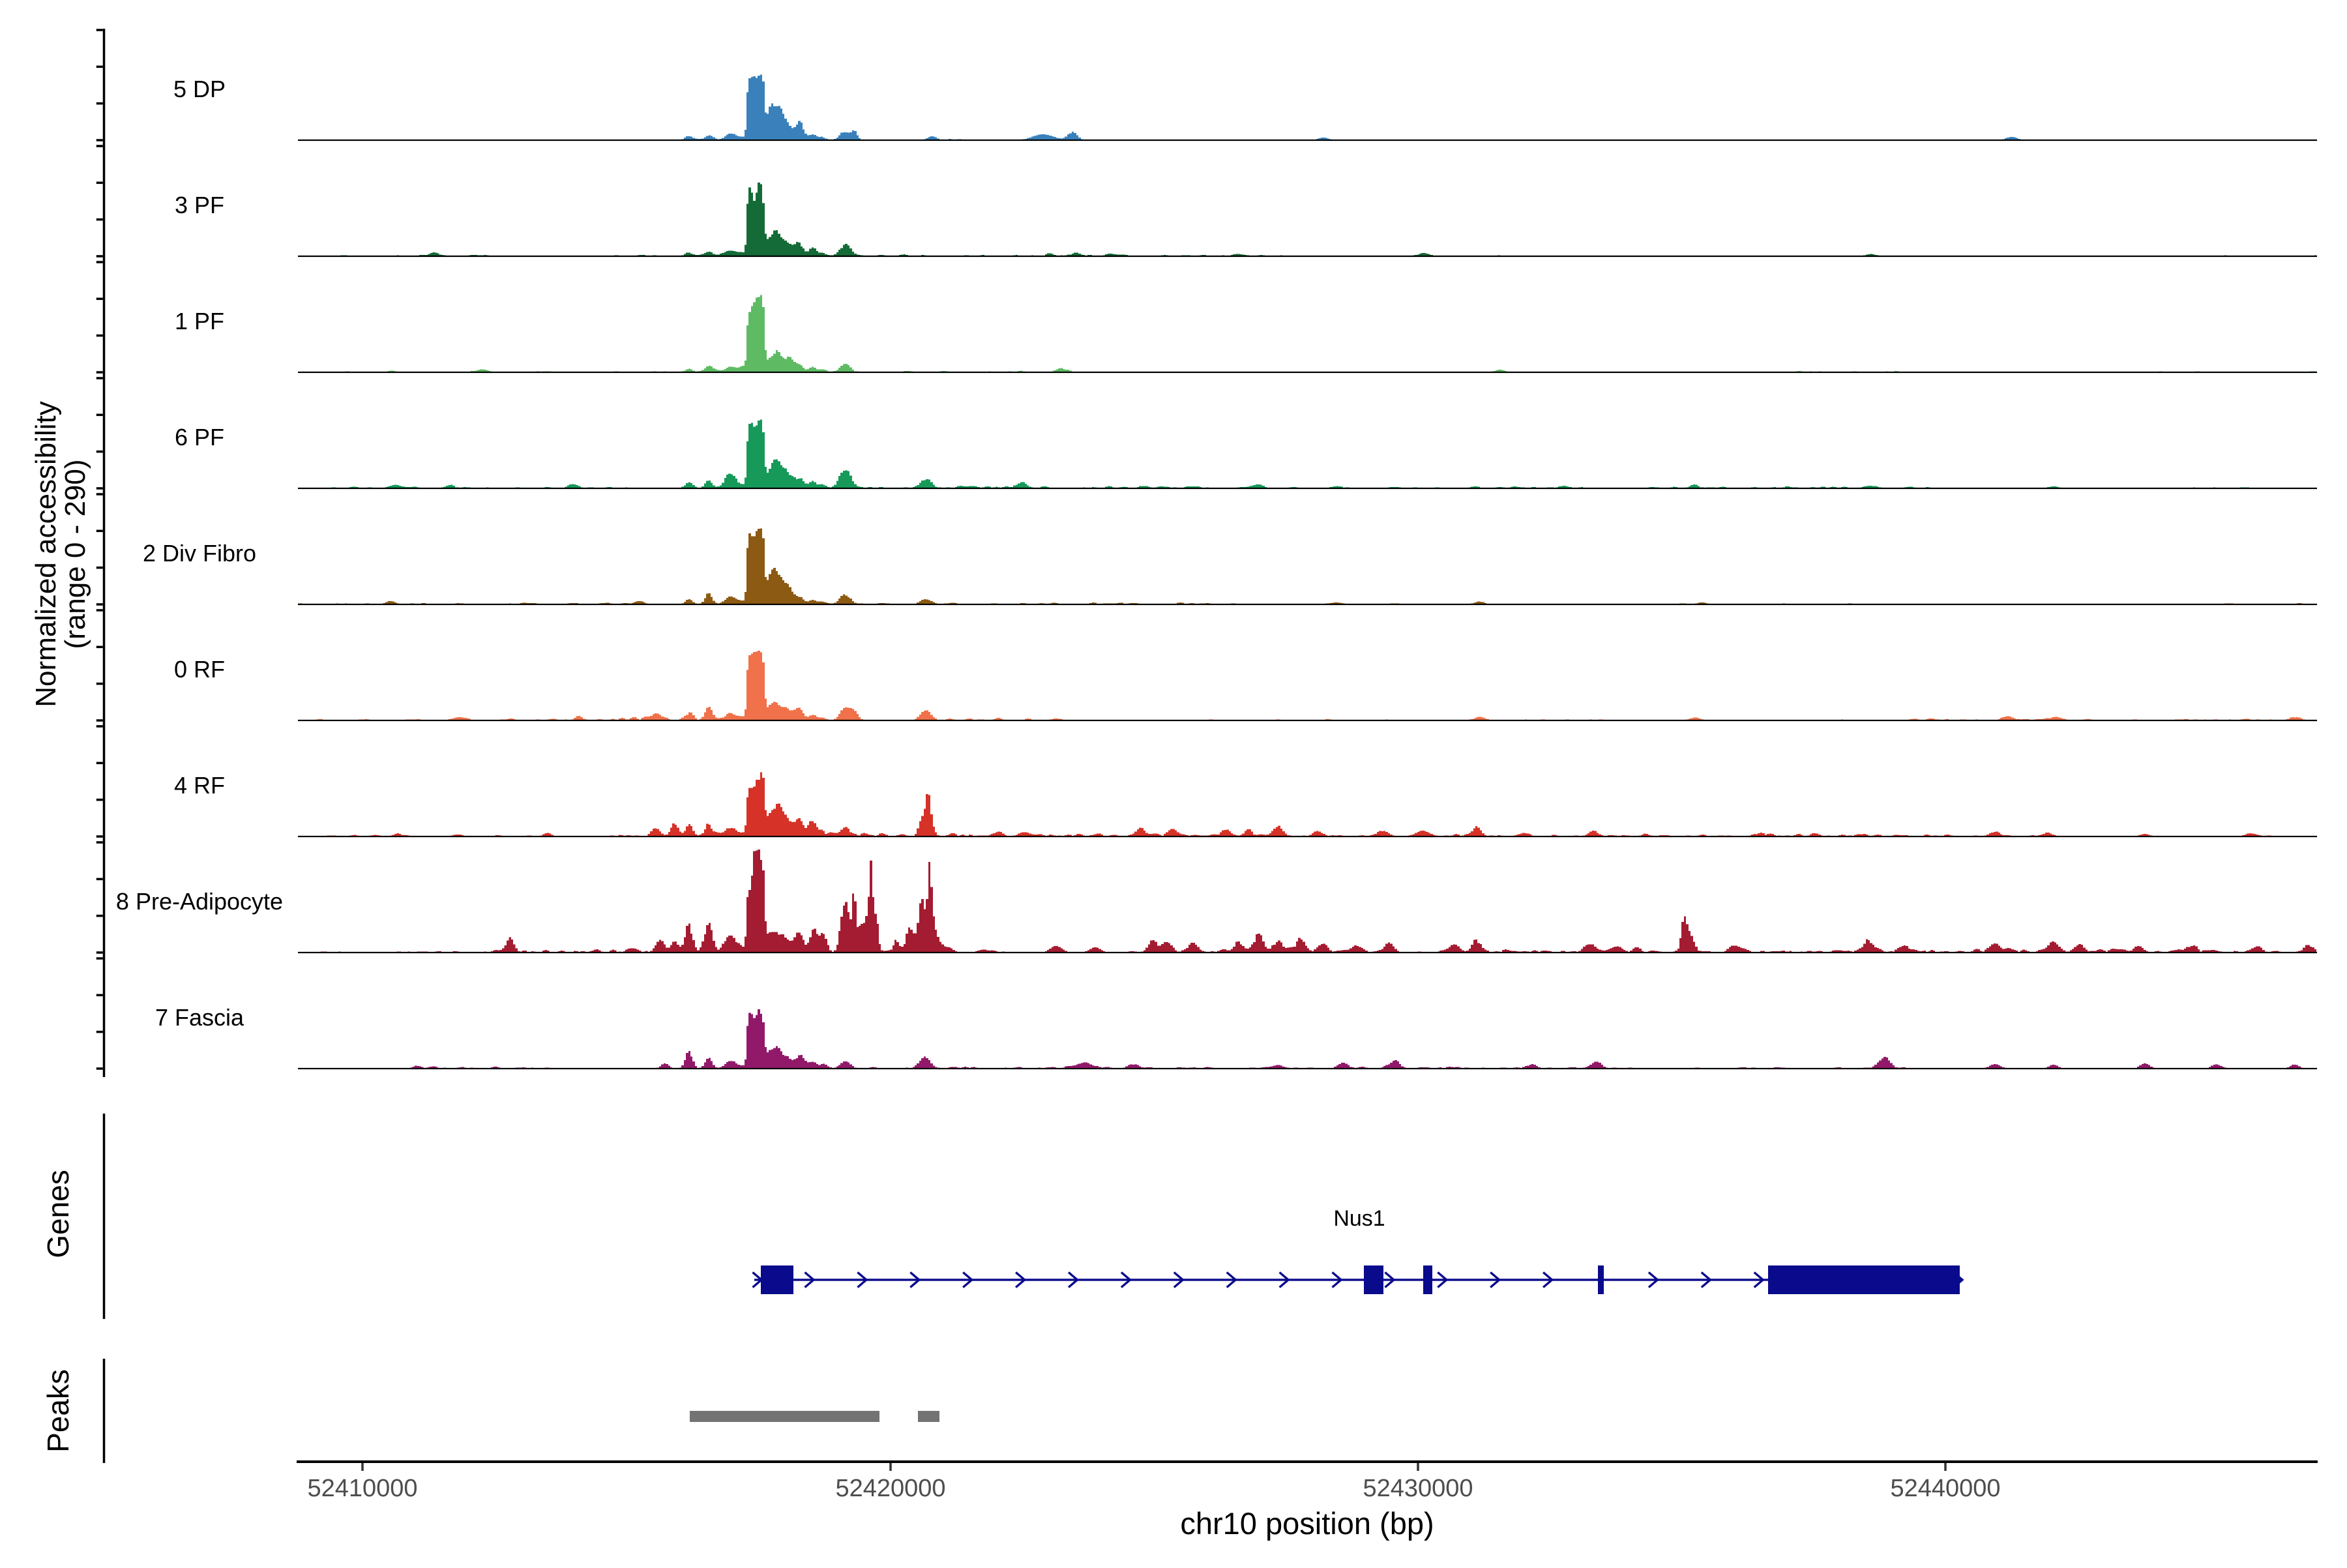 Image resolution: width=2347 pixels, height=1568 pixels. What do you see at coordinates (1307, 1524) in the screenshot?
I see `svg-text: chr10 position (bp)` at bounding box center [1307, 1524].